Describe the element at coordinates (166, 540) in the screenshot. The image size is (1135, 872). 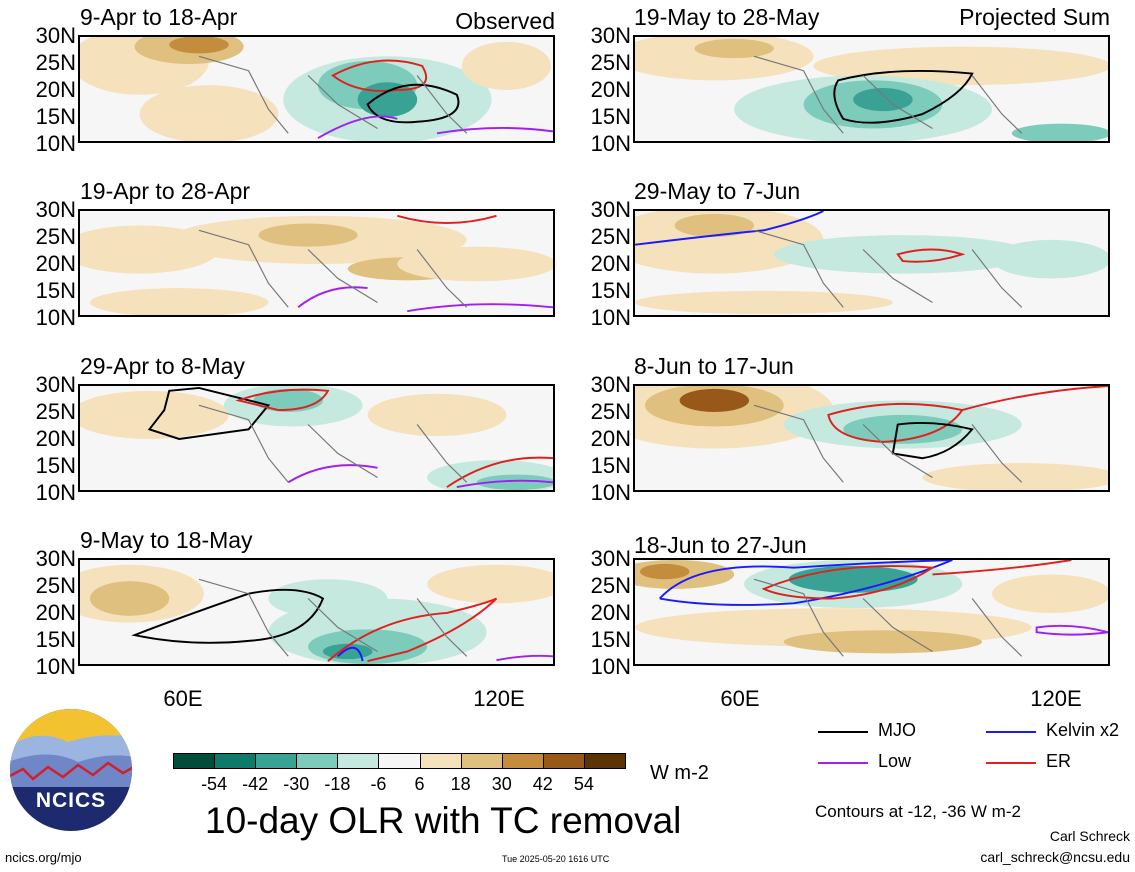
I see `panel-title: 9-May to 18-May` at that location.